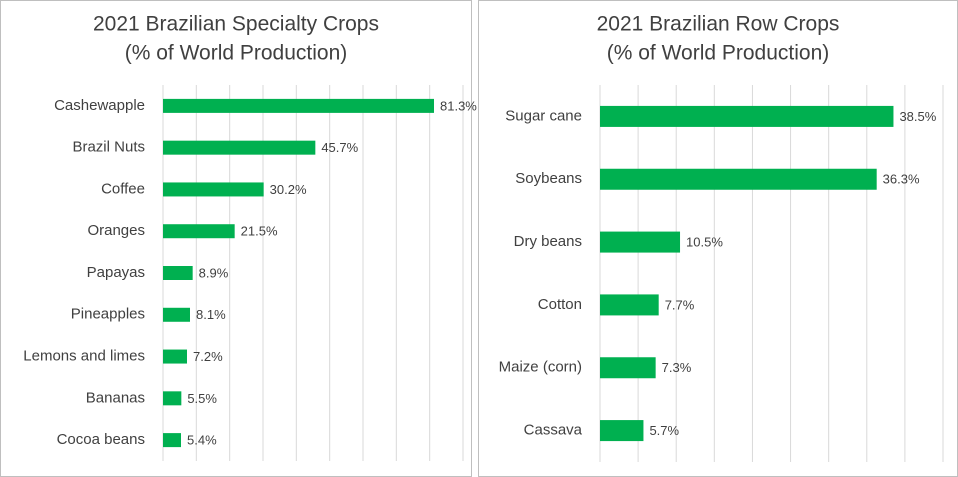 This screenshot has width=958, height=477. I want to click on value-label: 7.7%, so click(680, 304).